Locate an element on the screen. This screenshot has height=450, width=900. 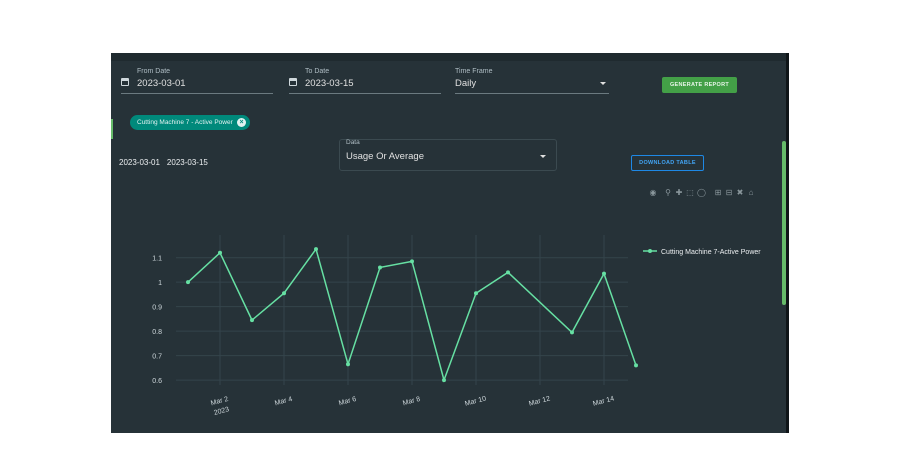
y-tick-label: 1.1 is located at coordinates (157, 259).